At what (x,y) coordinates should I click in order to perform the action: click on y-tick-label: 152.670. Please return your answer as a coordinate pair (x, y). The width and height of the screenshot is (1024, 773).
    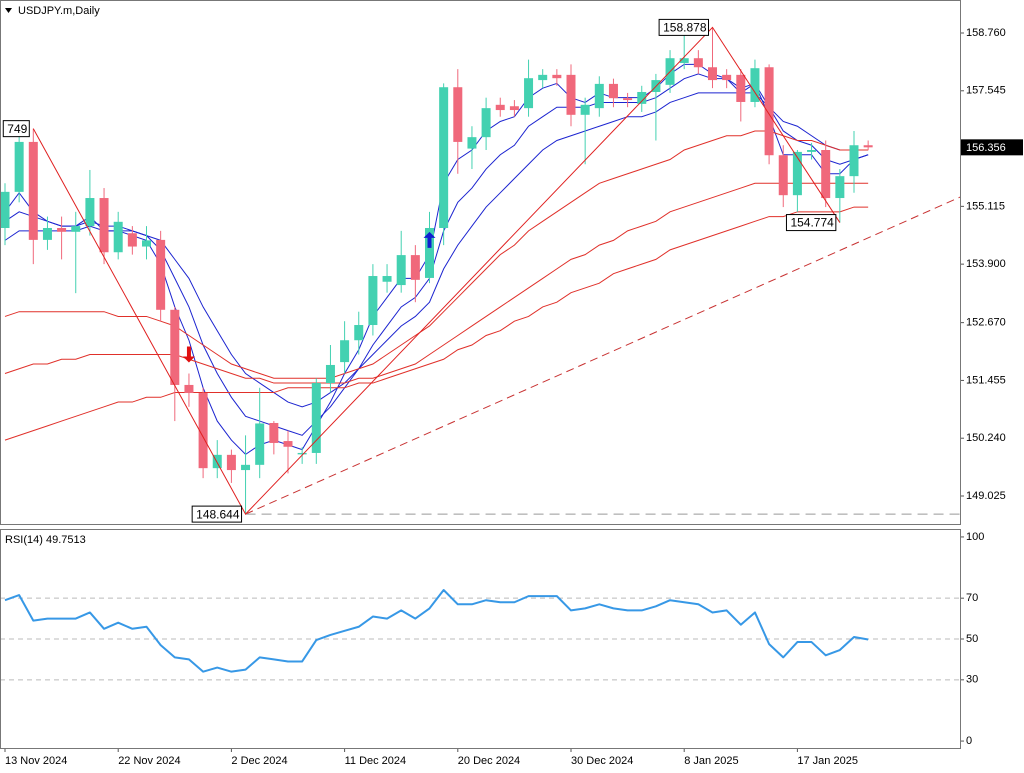
    Looking at the image, I should click on (986, 323).